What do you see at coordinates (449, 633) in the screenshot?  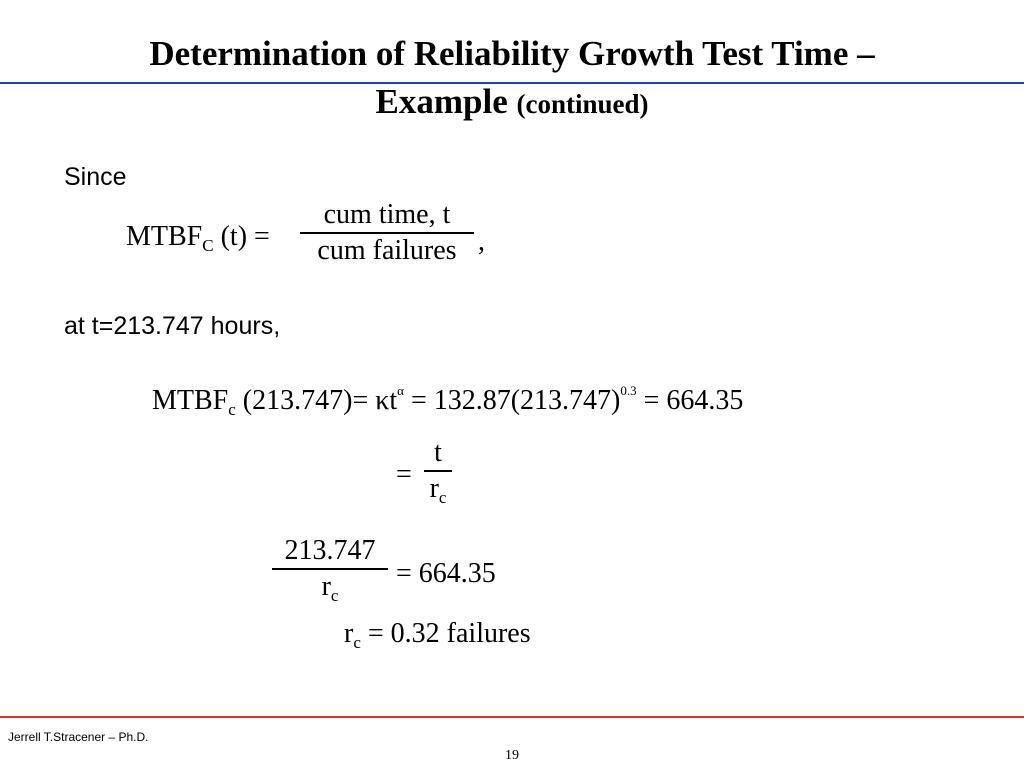 I see `eq5-rhs: = 0.32 failures` at bounding box center [449, 633].